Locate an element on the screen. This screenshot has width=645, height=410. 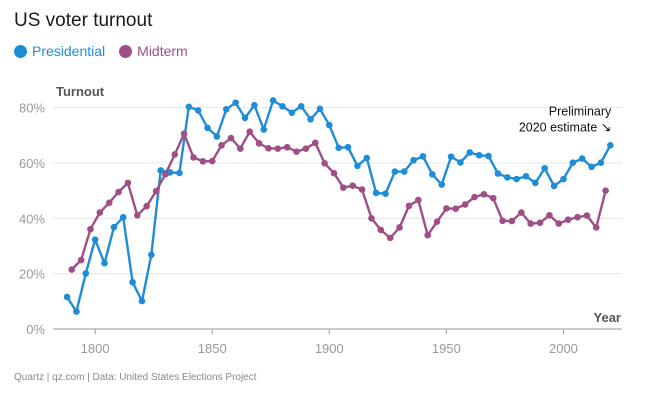
data-point-midterm-1966 is located at coordinates (484, 194).